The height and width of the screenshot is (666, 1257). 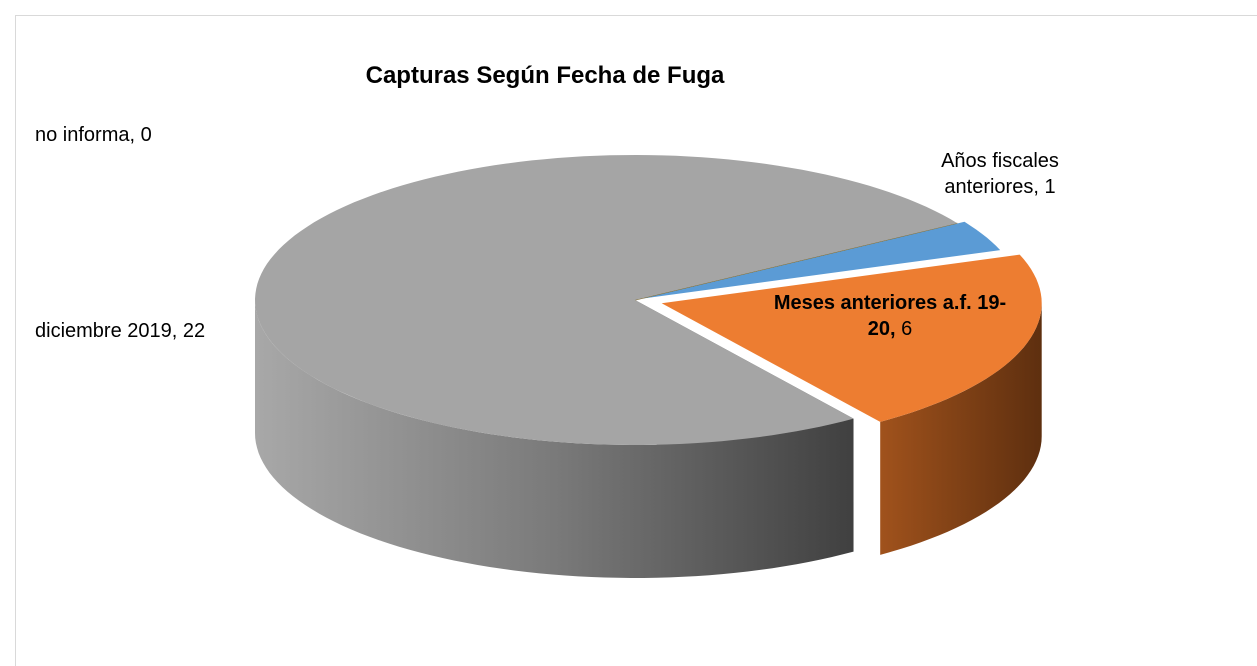 I want to click on label-value: 1, so click(x=1050, y=187).